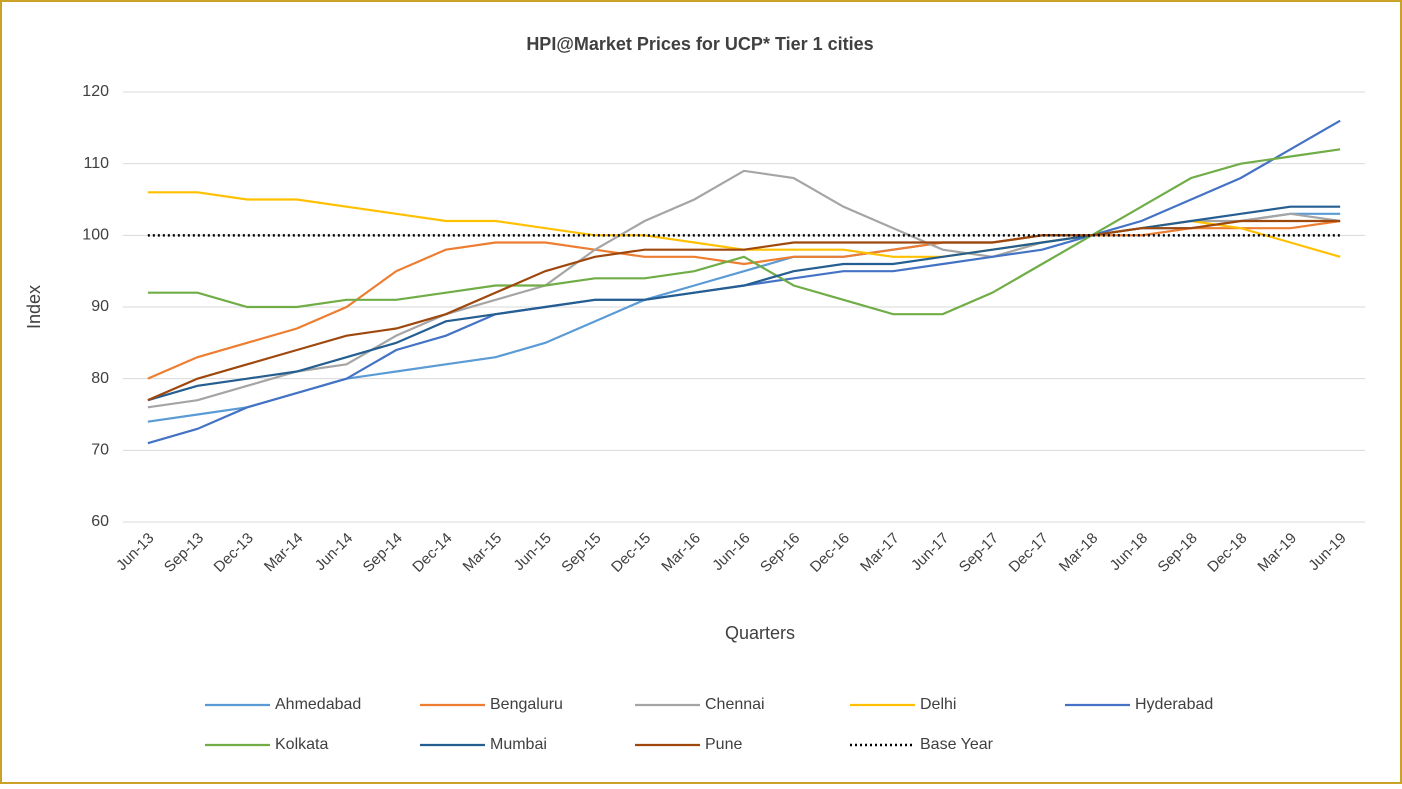 This screenshot has width=1402, height=789. What do you see at coordinates (100, 450) in the screenshot?
I see `y-tick-label: 70` at bounding box center [100, 450].